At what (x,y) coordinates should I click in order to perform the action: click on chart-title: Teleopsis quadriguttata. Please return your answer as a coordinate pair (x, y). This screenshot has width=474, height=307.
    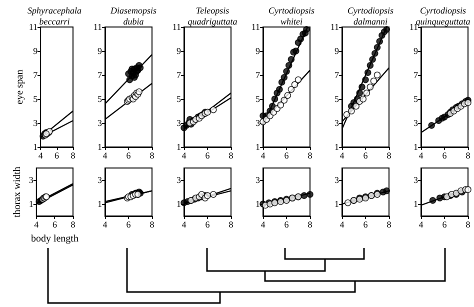
    Looking at the image, I should click on (213, 16).